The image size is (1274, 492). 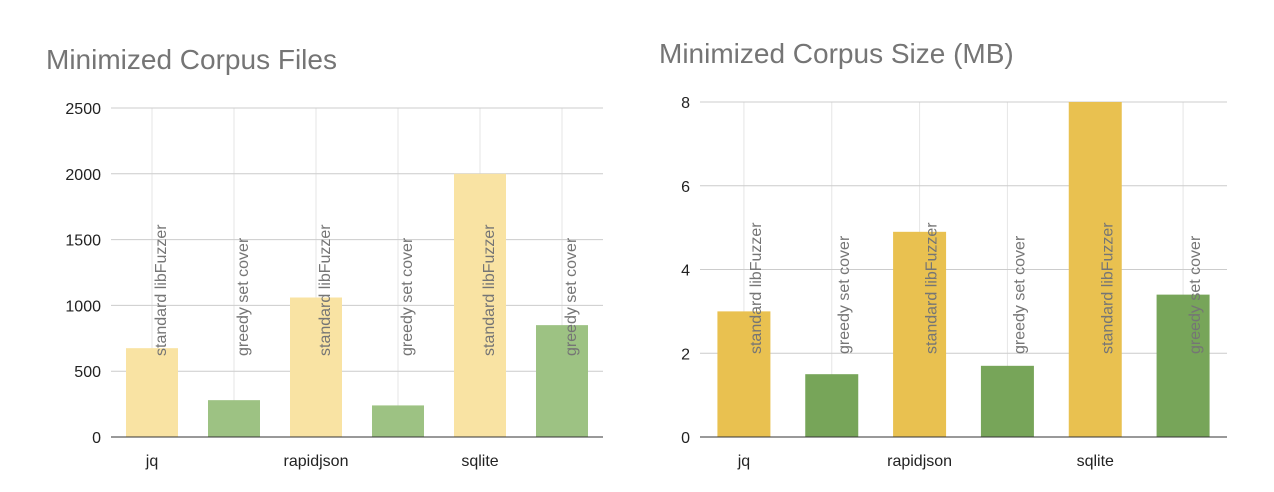 What do you see at coordinates (191, 59) in the screenshot?
I see `chart-title: Minimized Corpus Files` at bounding box center [191, 59].